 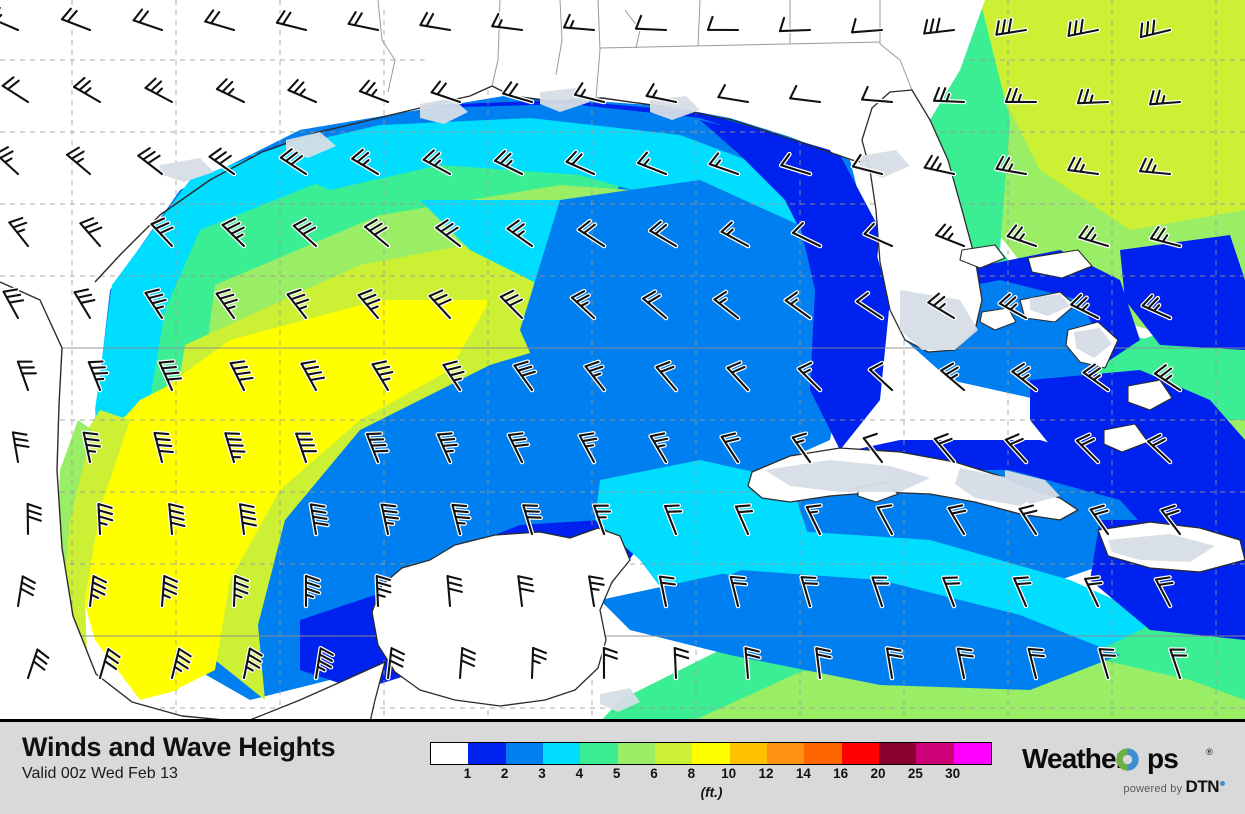 I want to click on logo-powered-by-text: powered by, so click(x=1154, y=789).